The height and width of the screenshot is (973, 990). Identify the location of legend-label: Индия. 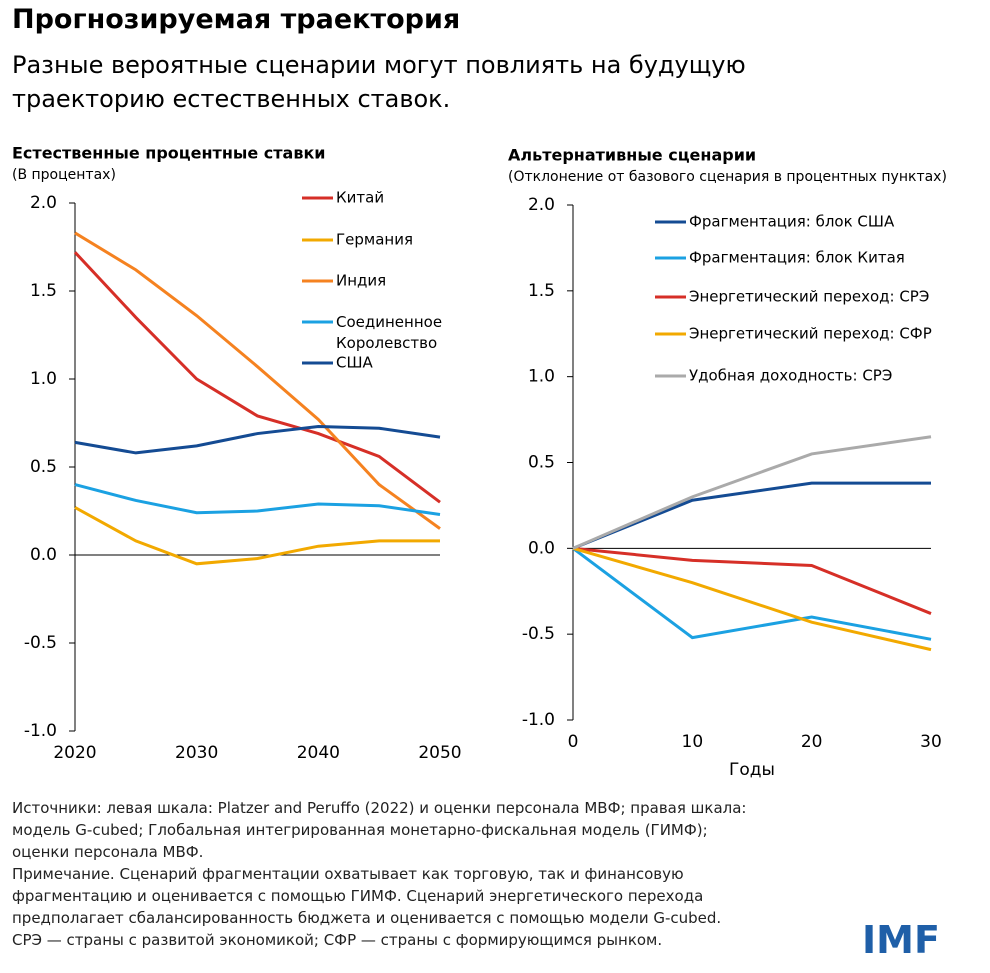
(361, 281).